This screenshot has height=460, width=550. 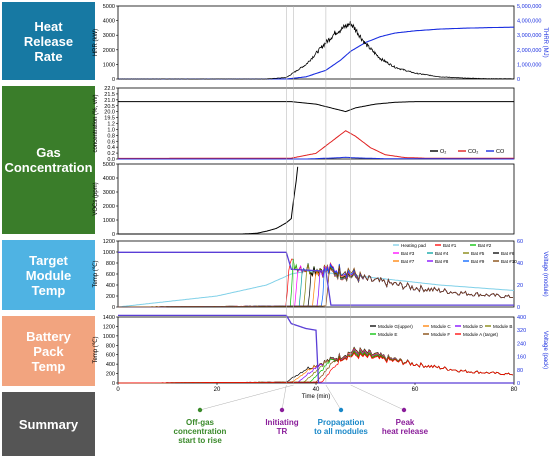 What do you see at coordinates (109, 7) in the screenshot?
I see `y-tick-label-hrr: 5000` at bounding box center [109, 7].